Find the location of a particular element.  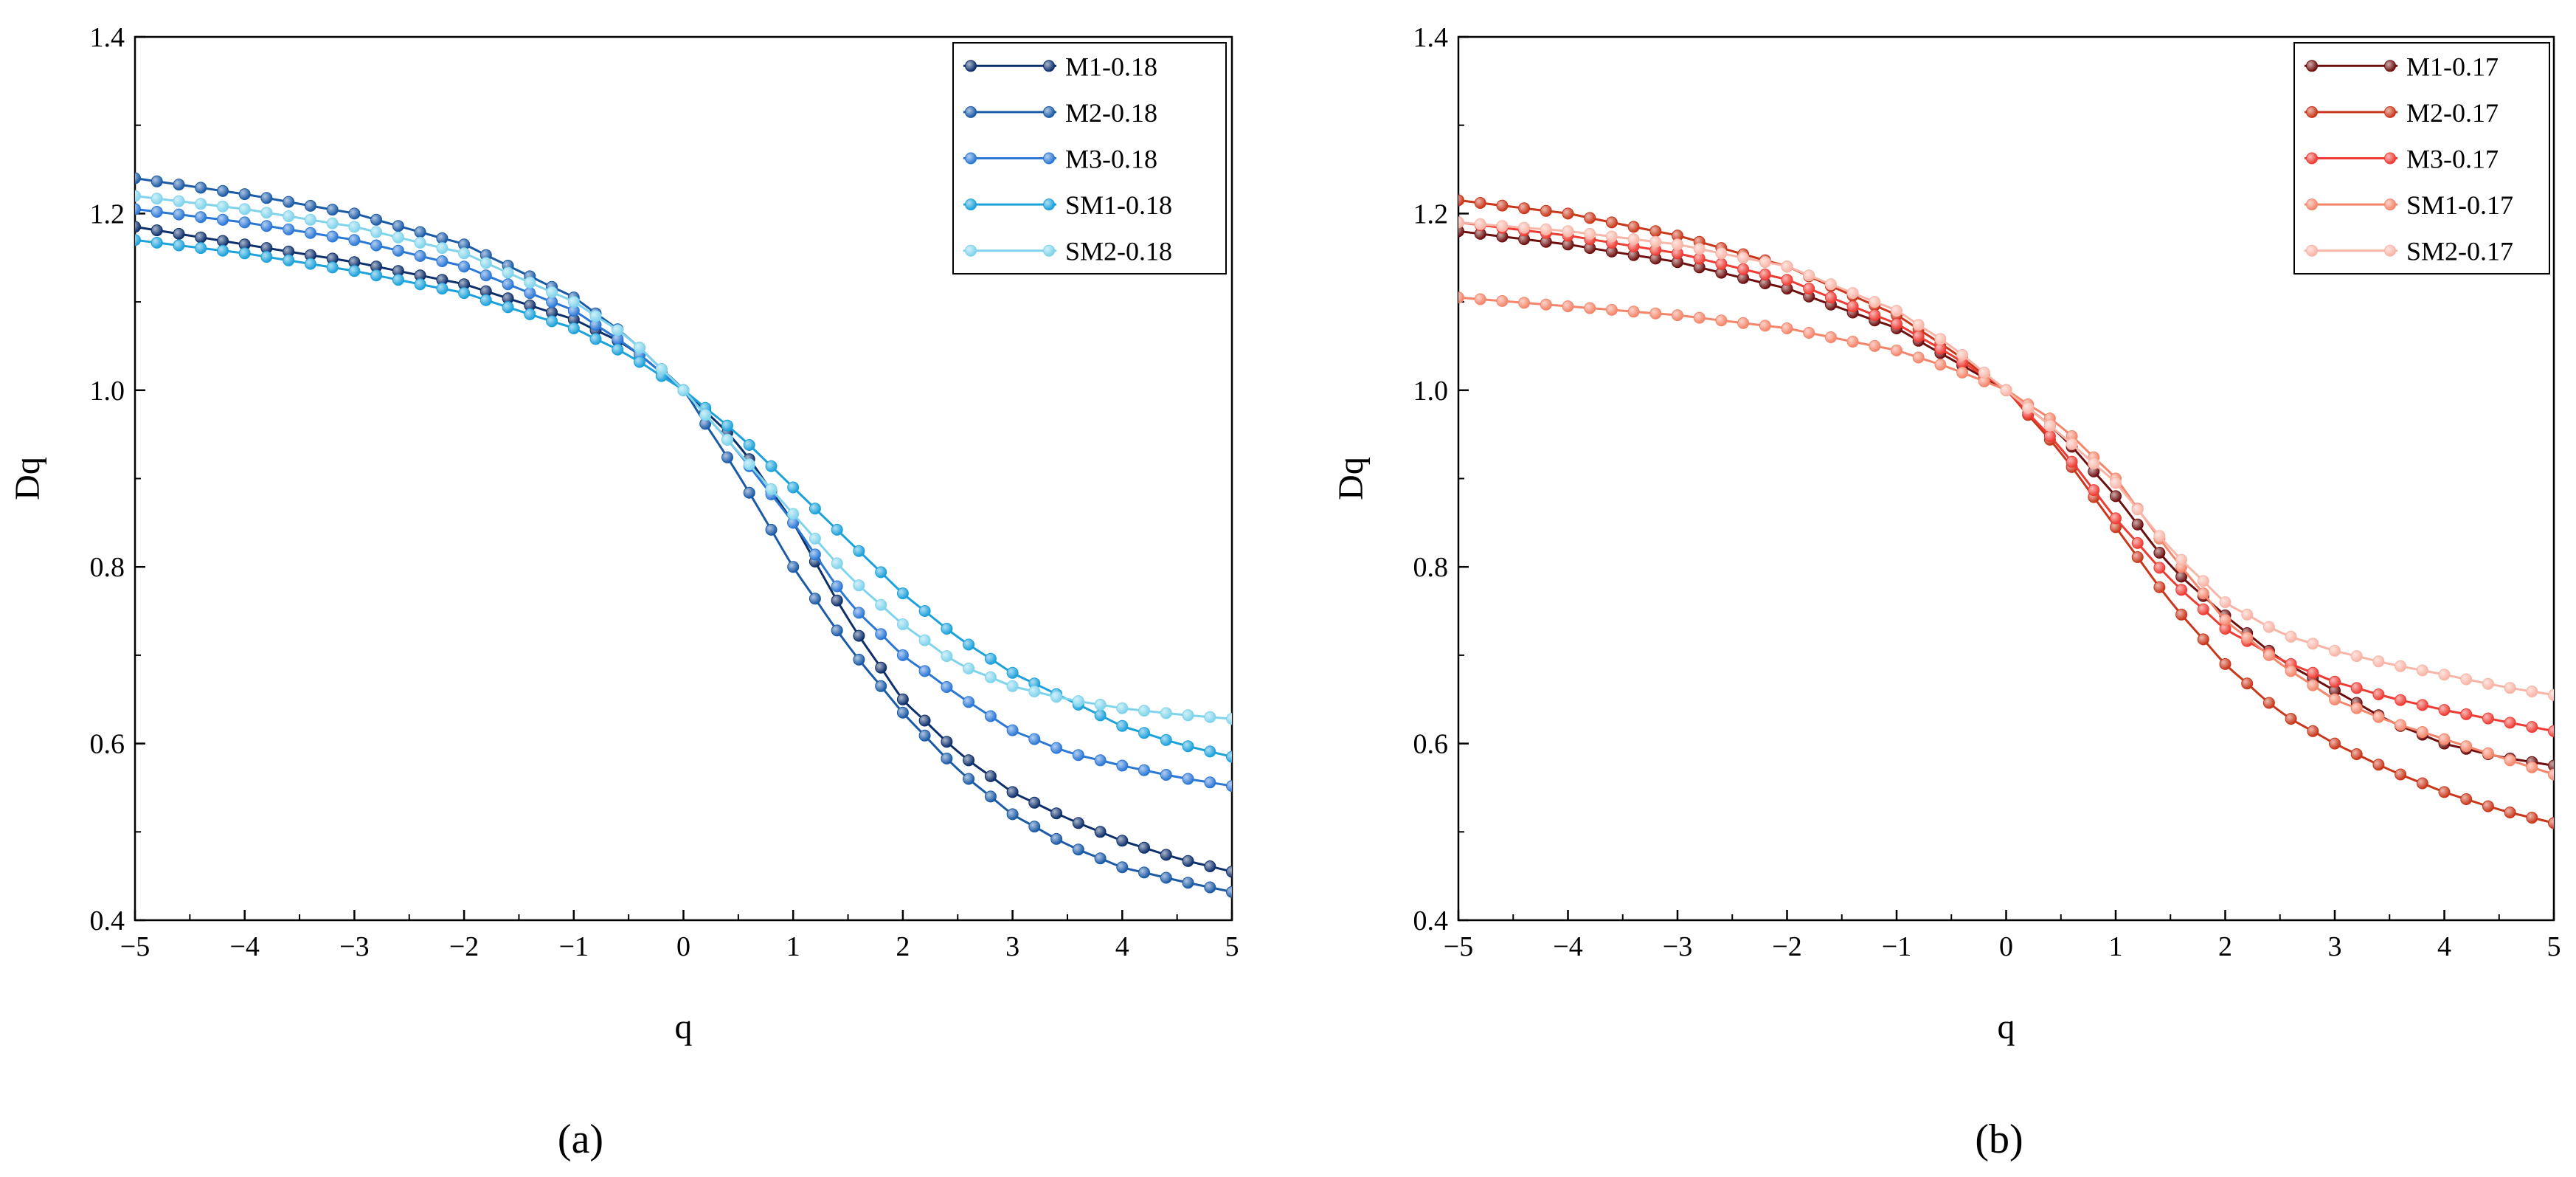

x-tick-label: −2 is located at coordinates (464, 946).